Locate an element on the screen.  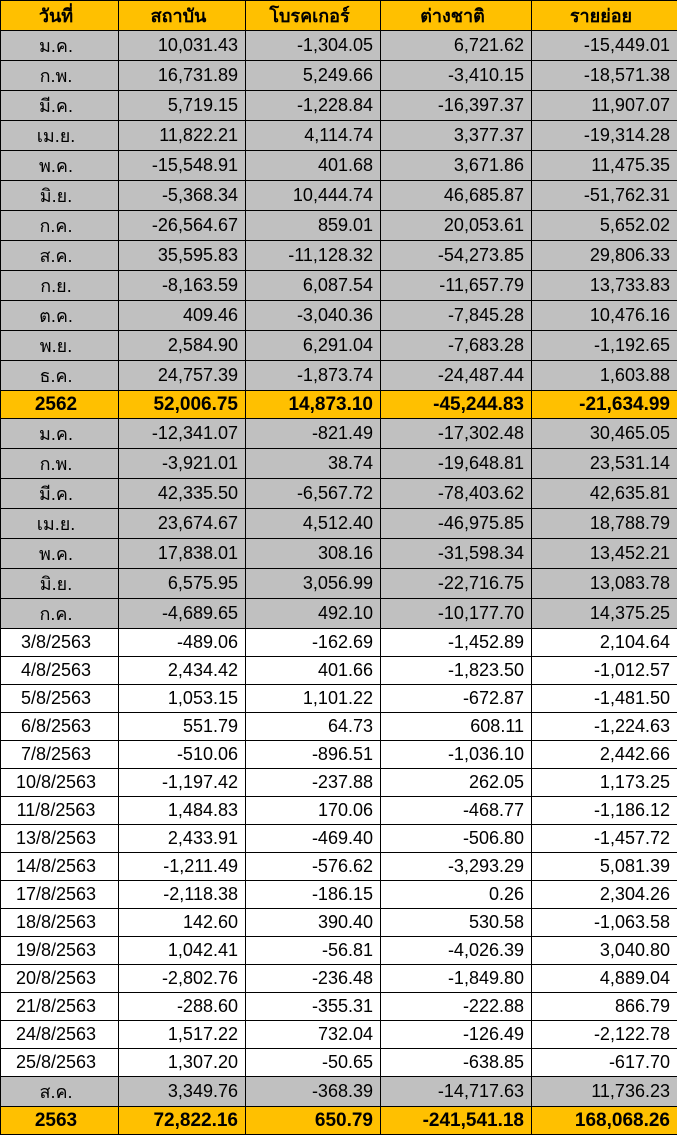
value-cell: 5,652.02 is located at coordinates (604, 226).